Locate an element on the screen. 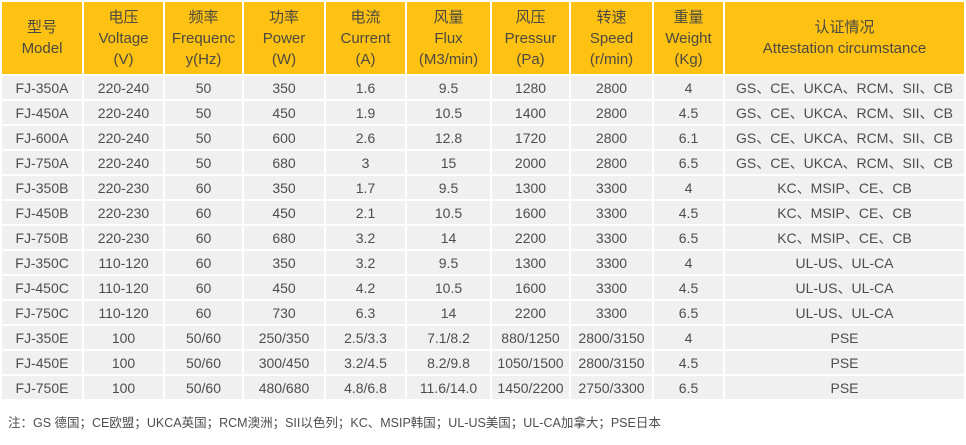  cell-attestation: UL-US、UL-CA is located at coordinates (844, 312).